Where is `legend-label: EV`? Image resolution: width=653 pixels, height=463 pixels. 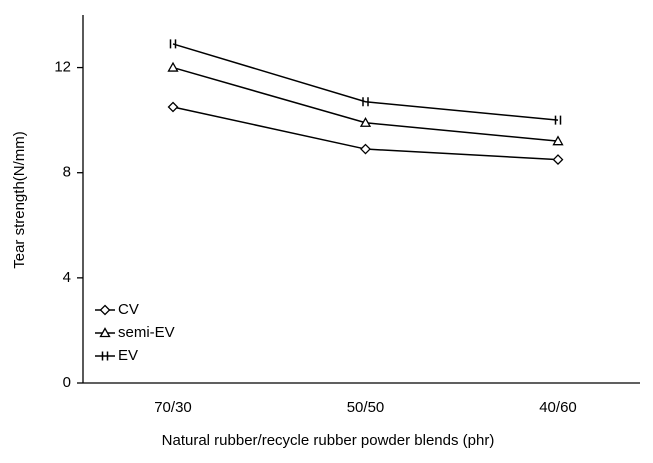
legend-label: EV is located at coordinates (128, 355).